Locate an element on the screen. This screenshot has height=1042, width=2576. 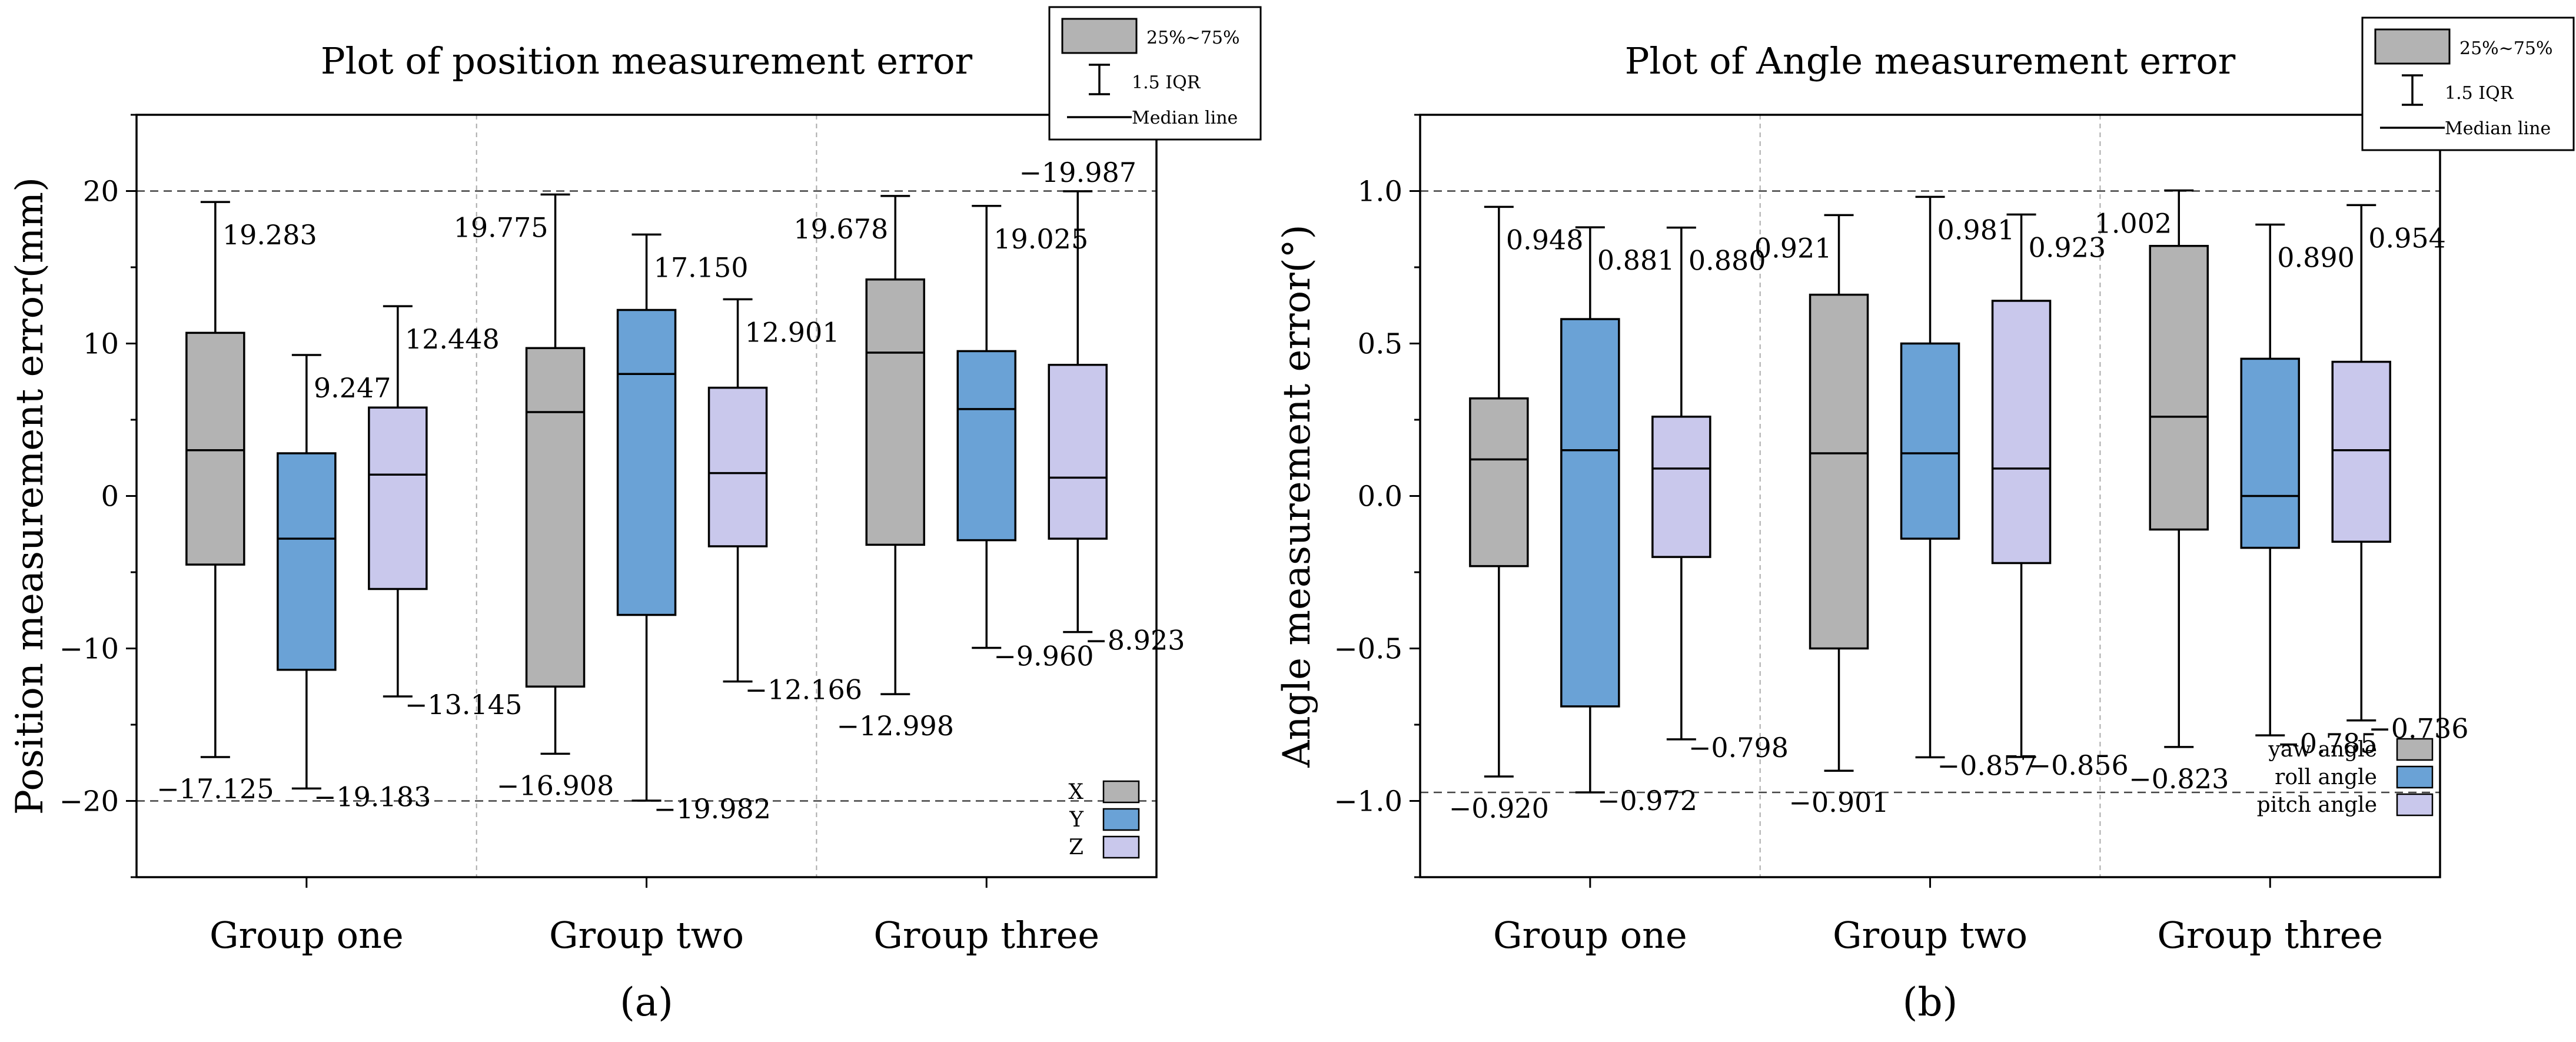
data-label: 17.150 is located at coordinates (701, 267).